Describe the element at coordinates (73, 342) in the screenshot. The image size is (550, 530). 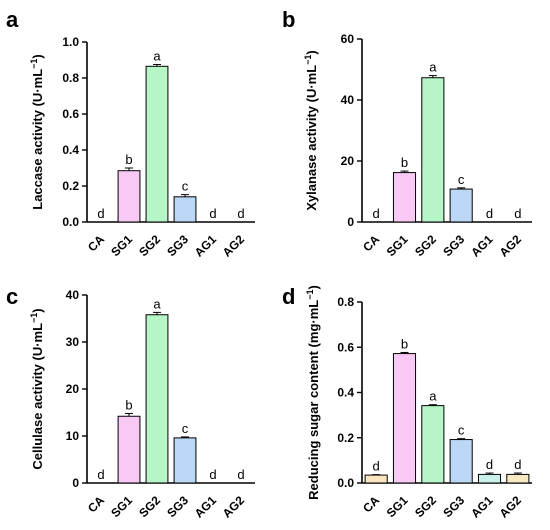
I see `y-tick-label: 30` at that location.